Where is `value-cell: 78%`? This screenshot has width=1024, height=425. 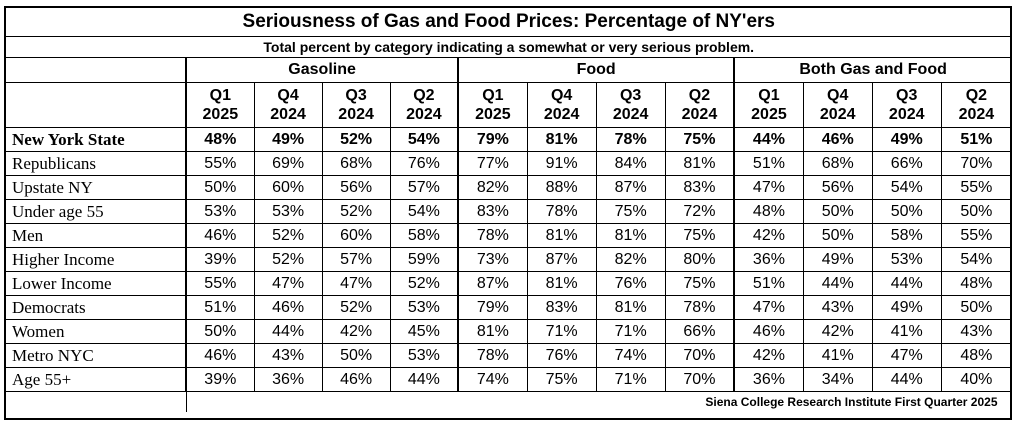
value-cell: 78% is located at coordinates (699, 307).